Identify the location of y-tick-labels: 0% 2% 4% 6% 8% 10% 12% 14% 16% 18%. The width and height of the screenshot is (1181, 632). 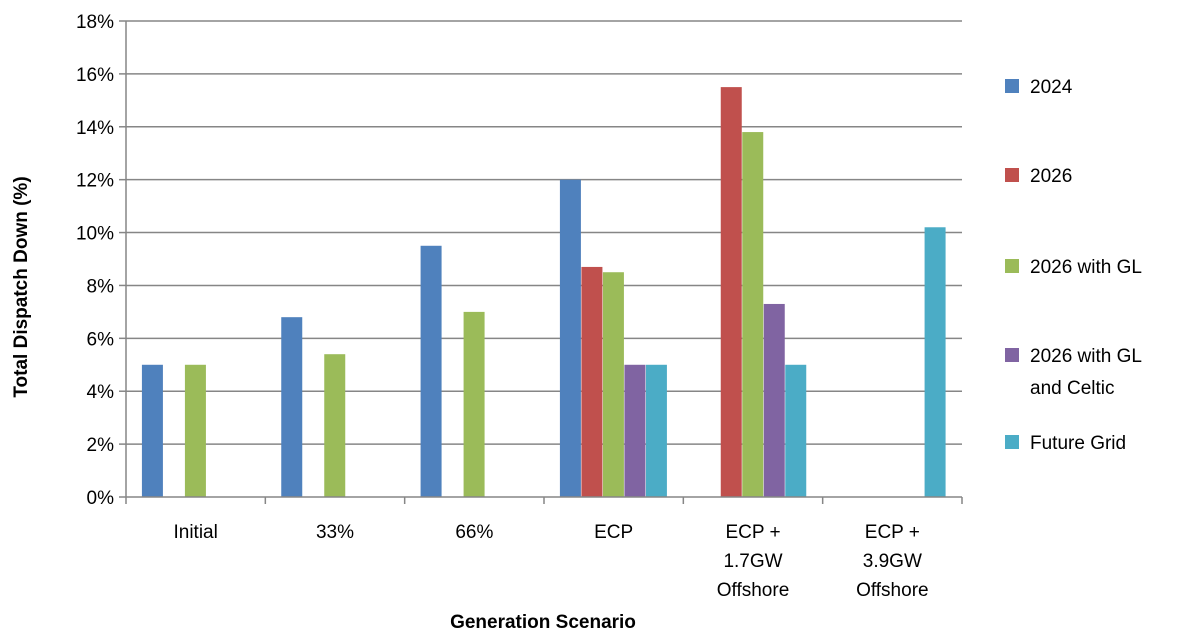
(95, 260).